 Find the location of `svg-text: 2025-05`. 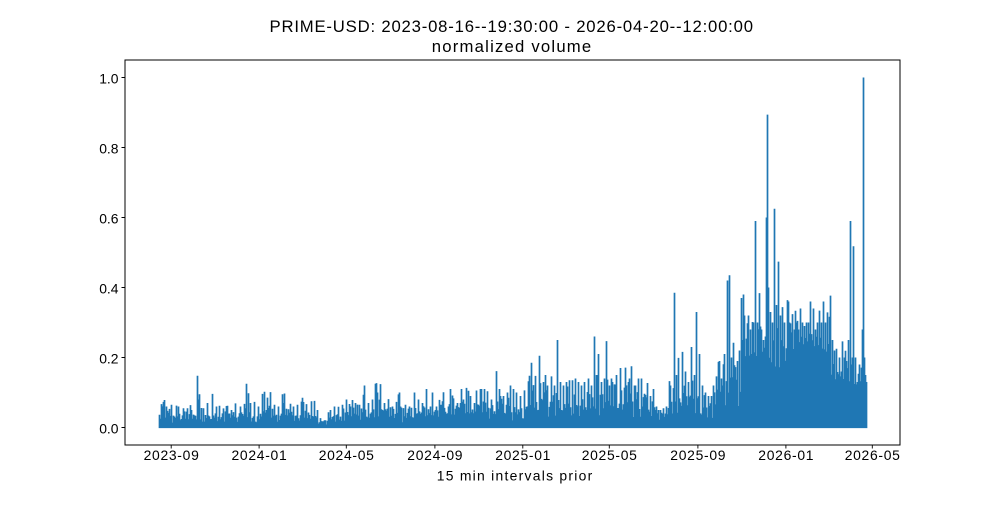

svg-text: 2025-05 is located at coordinates (609, 455).